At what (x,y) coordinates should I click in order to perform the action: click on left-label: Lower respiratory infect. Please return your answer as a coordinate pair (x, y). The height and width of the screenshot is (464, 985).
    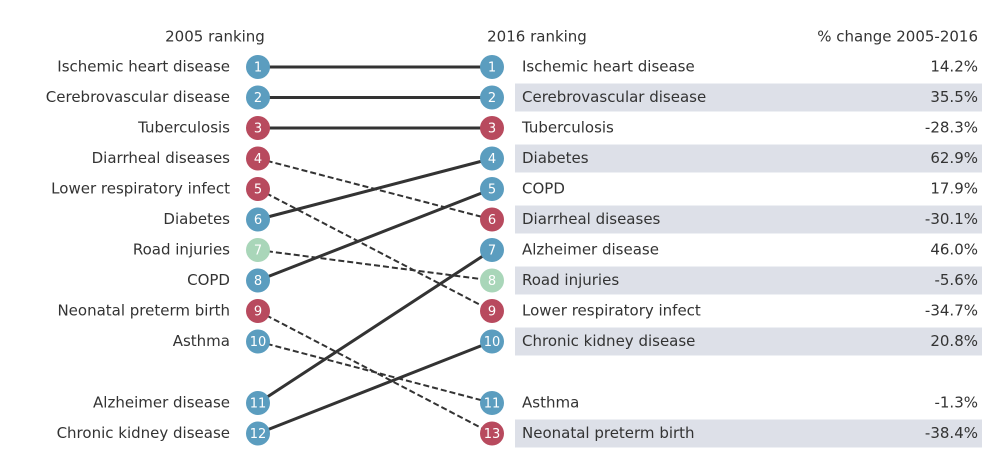
    Looking at the image, I should click on (140, 189).